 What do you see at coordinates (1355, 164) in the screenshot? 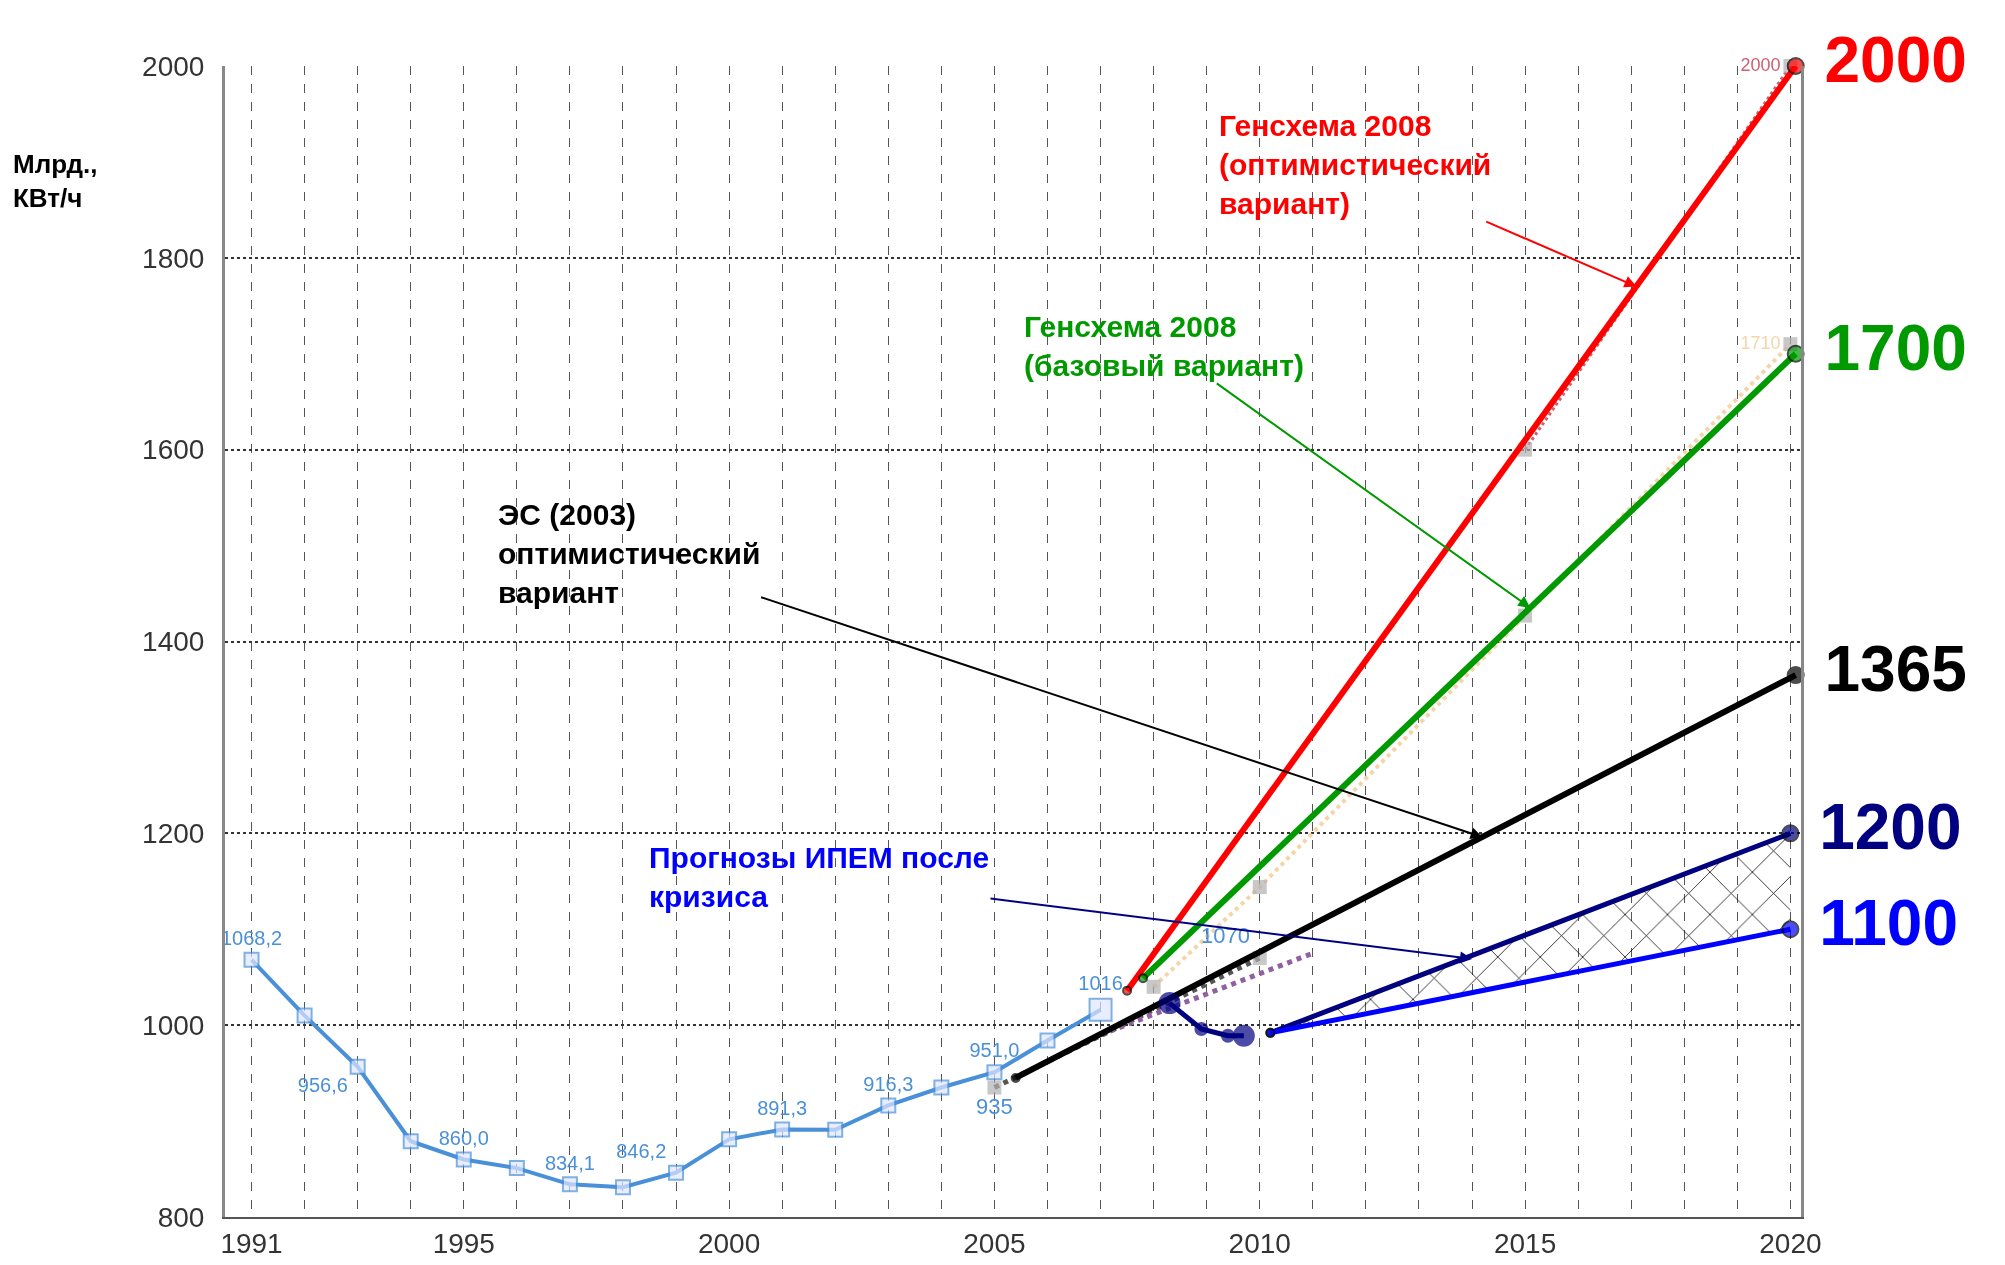
I see `annotation: Генсхема 2008 (оптимистический вариант)` at bounding box center [1355, 164].